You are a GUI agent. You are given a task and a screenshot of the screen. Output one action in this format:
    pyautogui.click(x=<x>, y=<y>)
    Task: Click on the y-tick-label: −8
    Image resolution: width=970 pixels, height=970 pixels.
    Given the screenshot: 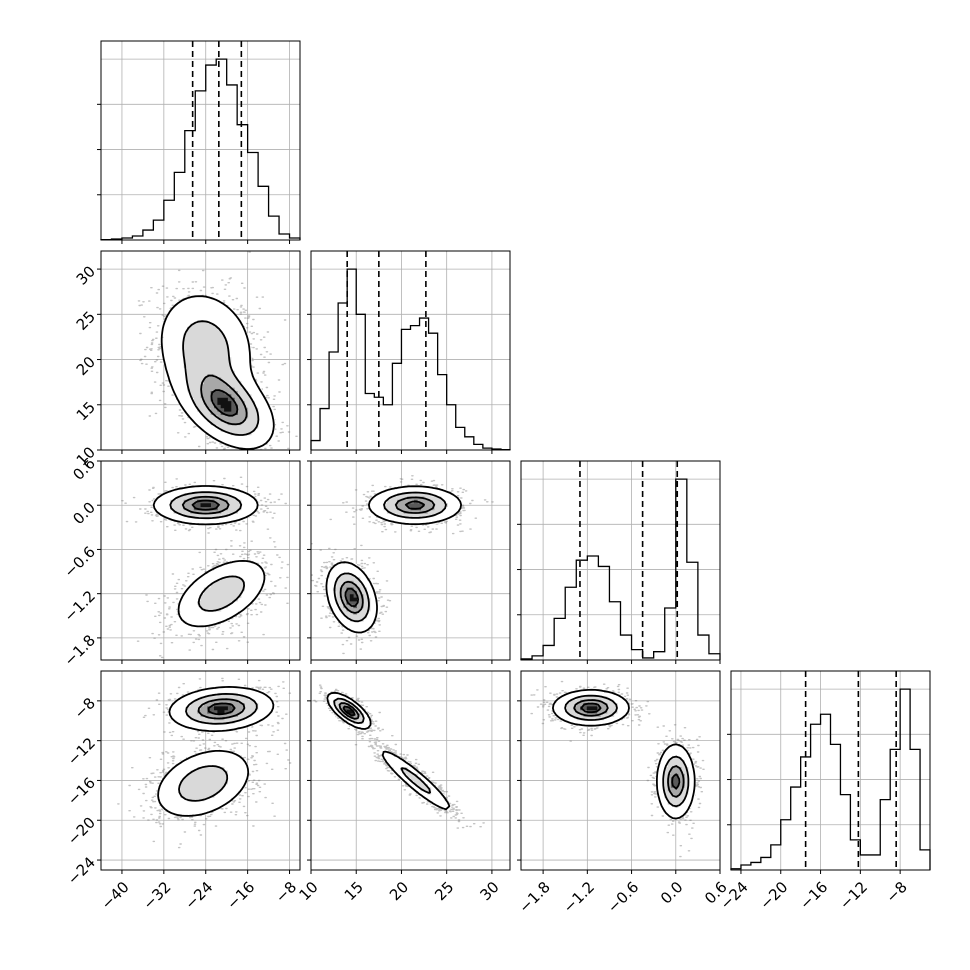 What is the action you would take?
    pyautogui.click(x=85, y=708)
    